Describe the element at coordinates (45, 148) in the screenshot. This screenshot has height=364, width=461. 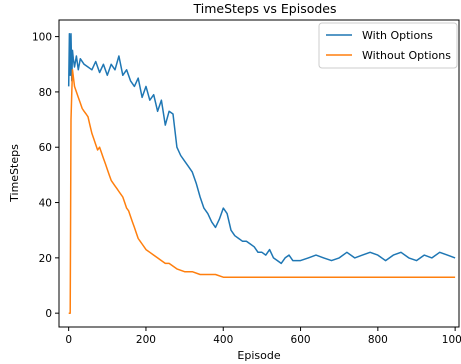
I see `y-tick-label: 60` at that location.